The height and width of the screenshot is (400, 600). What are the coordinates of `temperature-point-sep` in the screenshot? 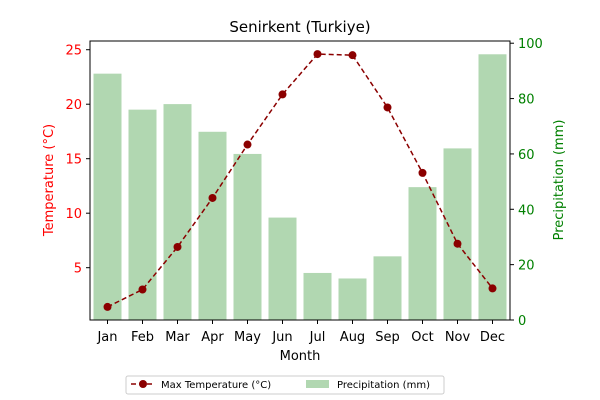 It's located at (387, 107).